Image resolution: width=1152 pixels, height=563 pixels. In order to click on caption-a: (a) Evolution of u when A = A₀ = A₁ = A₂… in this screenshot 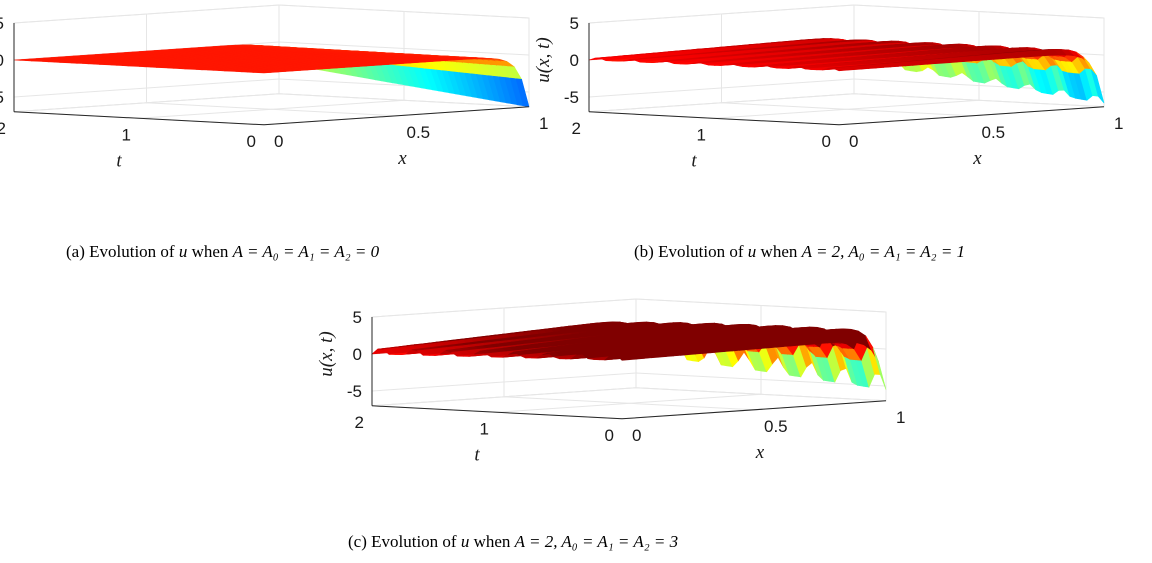, I will do `click(222, 252)`.